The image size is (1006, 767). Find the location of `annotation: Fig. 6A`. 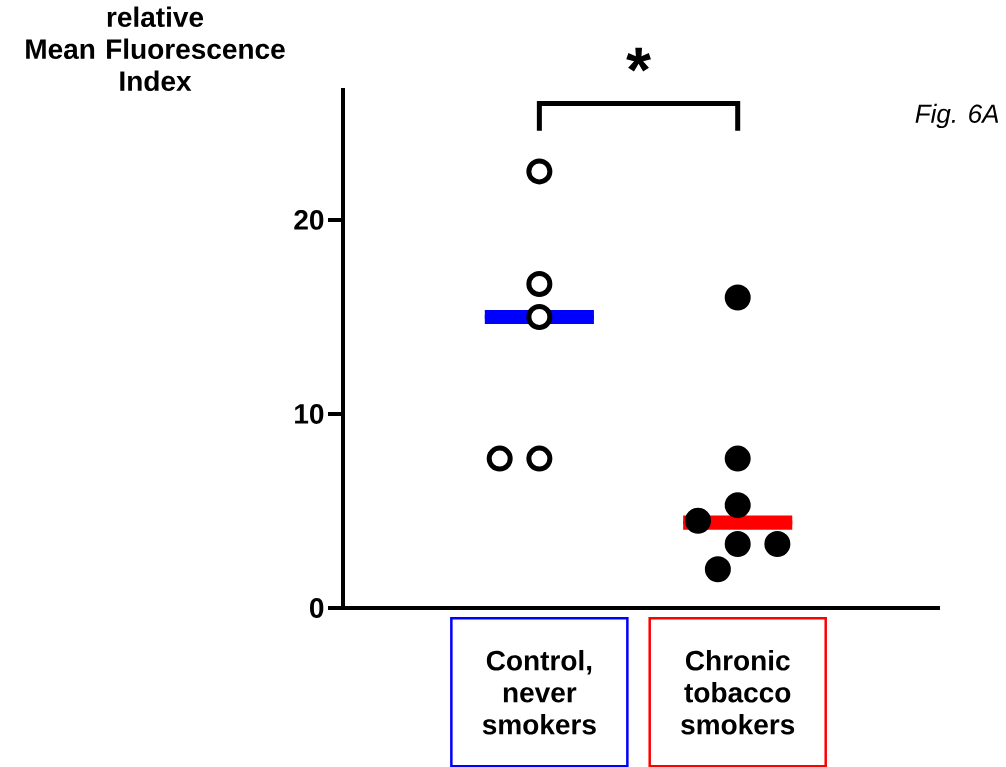

annotation: Fig. 6A is located at coordinates (957, 116).